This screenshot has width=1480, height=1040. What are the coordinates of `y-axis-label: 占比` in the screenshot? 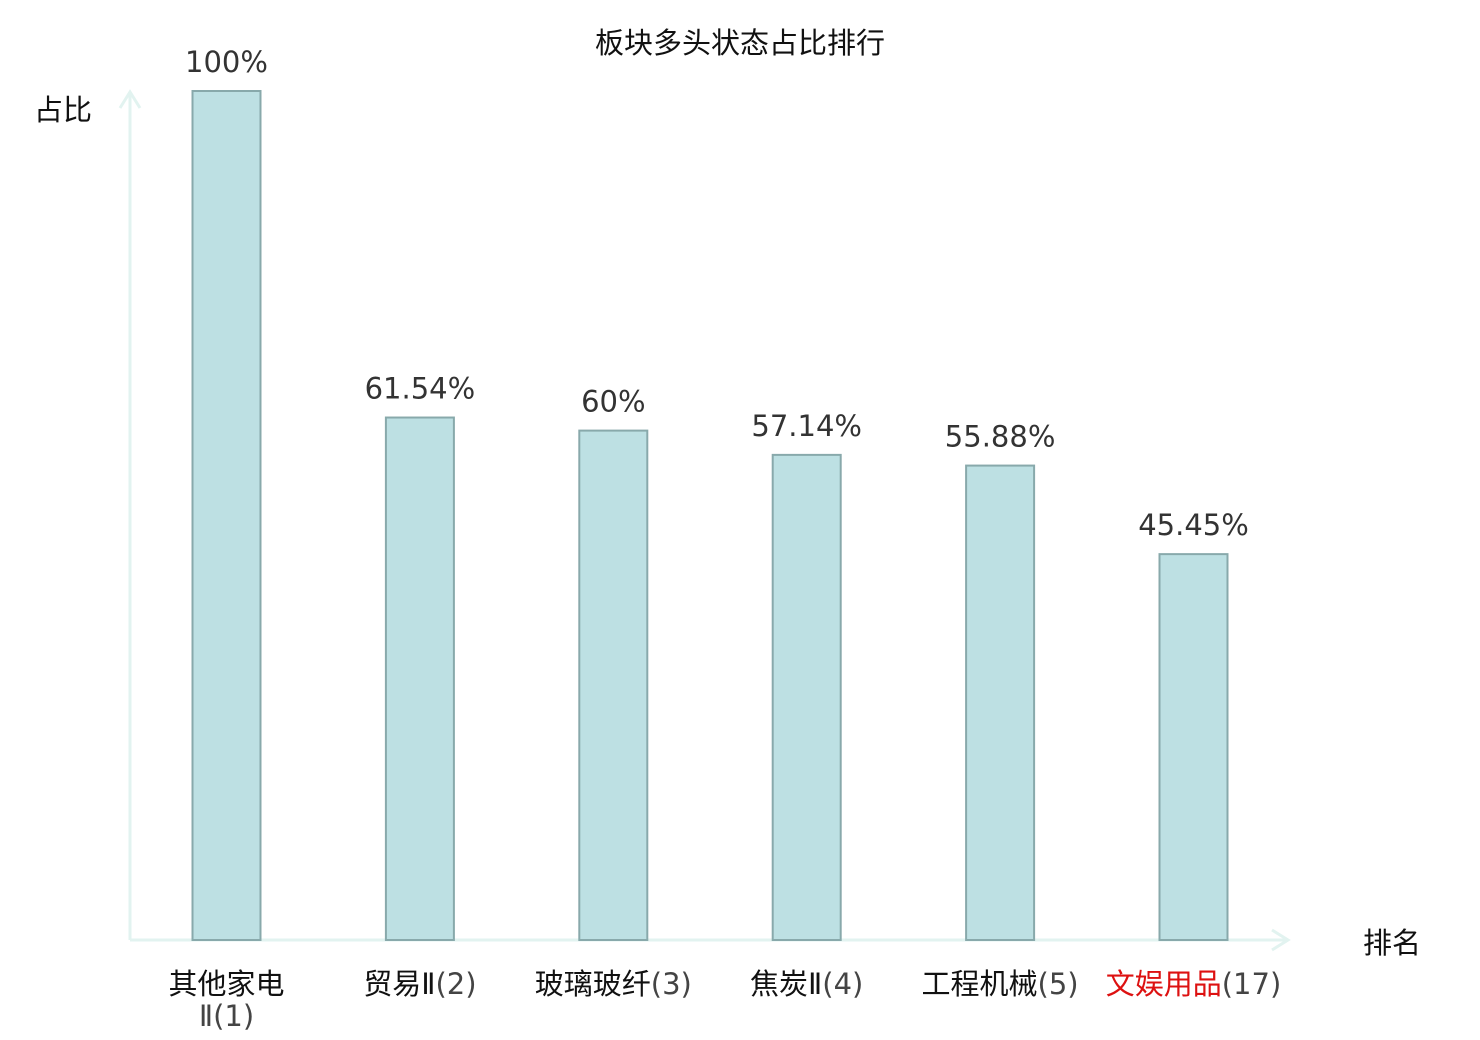 It's located at (63, 110).